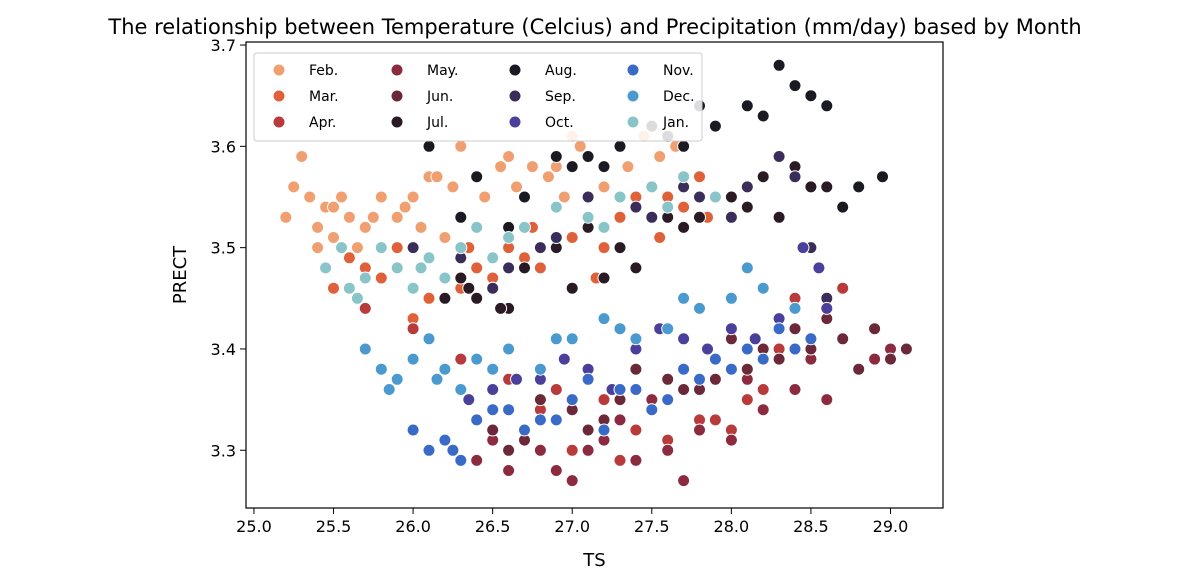  What do you see at coordinates (675, 123) in the screenshot?
I see `legend-label: Jan.` at bounding box center [675, 123].